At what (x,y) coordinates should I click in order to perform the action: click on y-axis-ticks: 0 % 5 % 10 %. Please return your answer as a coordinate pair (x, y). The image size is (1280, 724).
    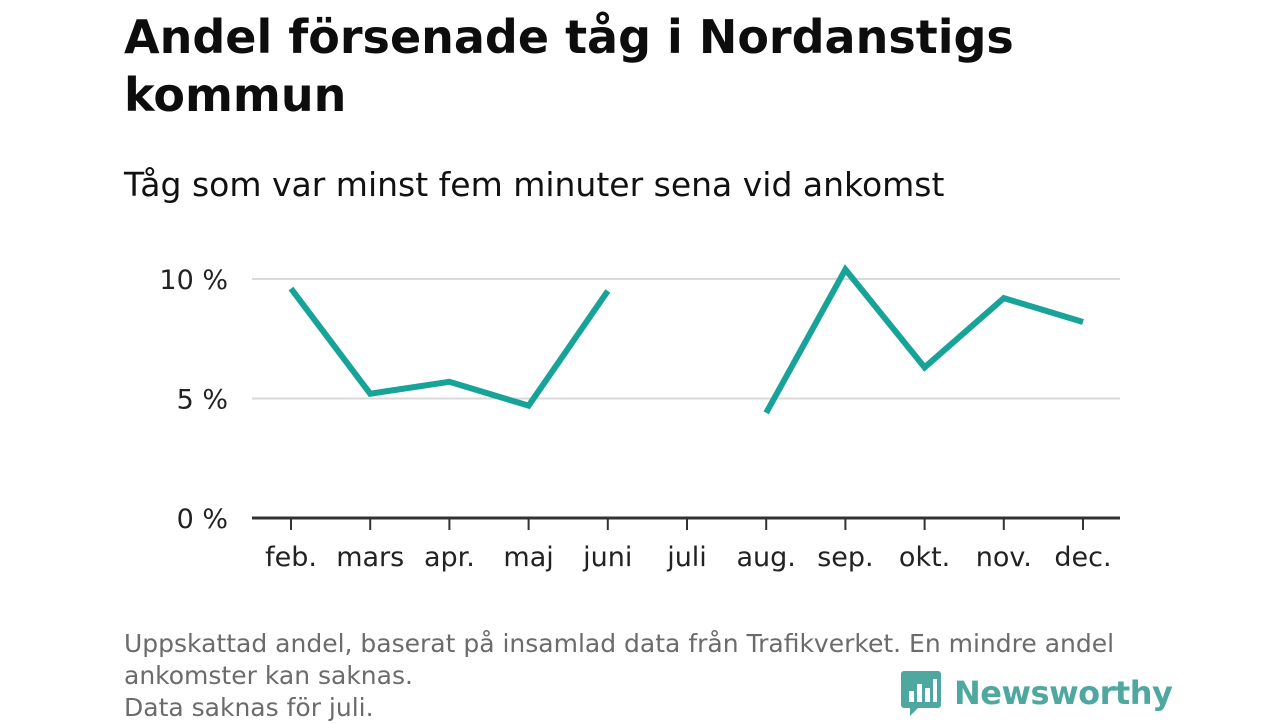
    Looking at the image, I should click on (193, 400).